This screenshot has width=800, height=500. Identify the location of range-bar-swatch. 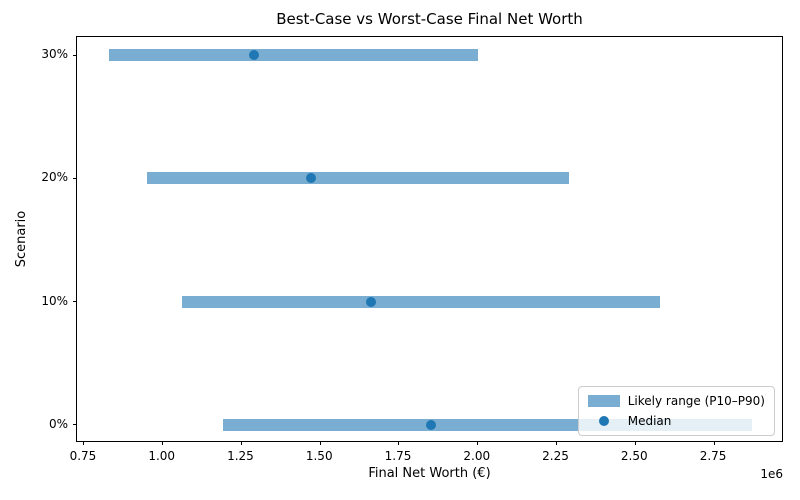
(603, 401).